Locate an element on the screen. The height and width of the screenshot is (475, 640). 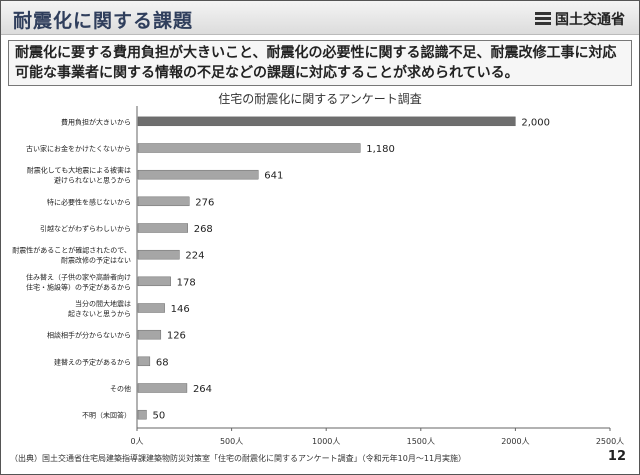
category-label: 起きないと思うから is located at coordinates (99, 314).